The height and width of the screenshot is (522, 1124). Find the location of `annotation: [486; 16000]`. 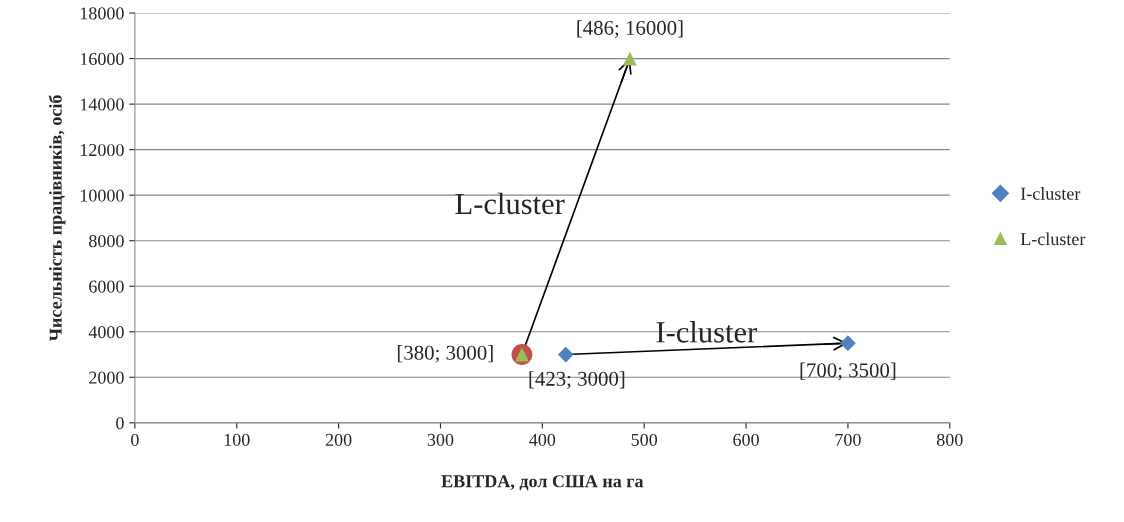

annotation: [486; 16000] is located at coordinates (630, 29).